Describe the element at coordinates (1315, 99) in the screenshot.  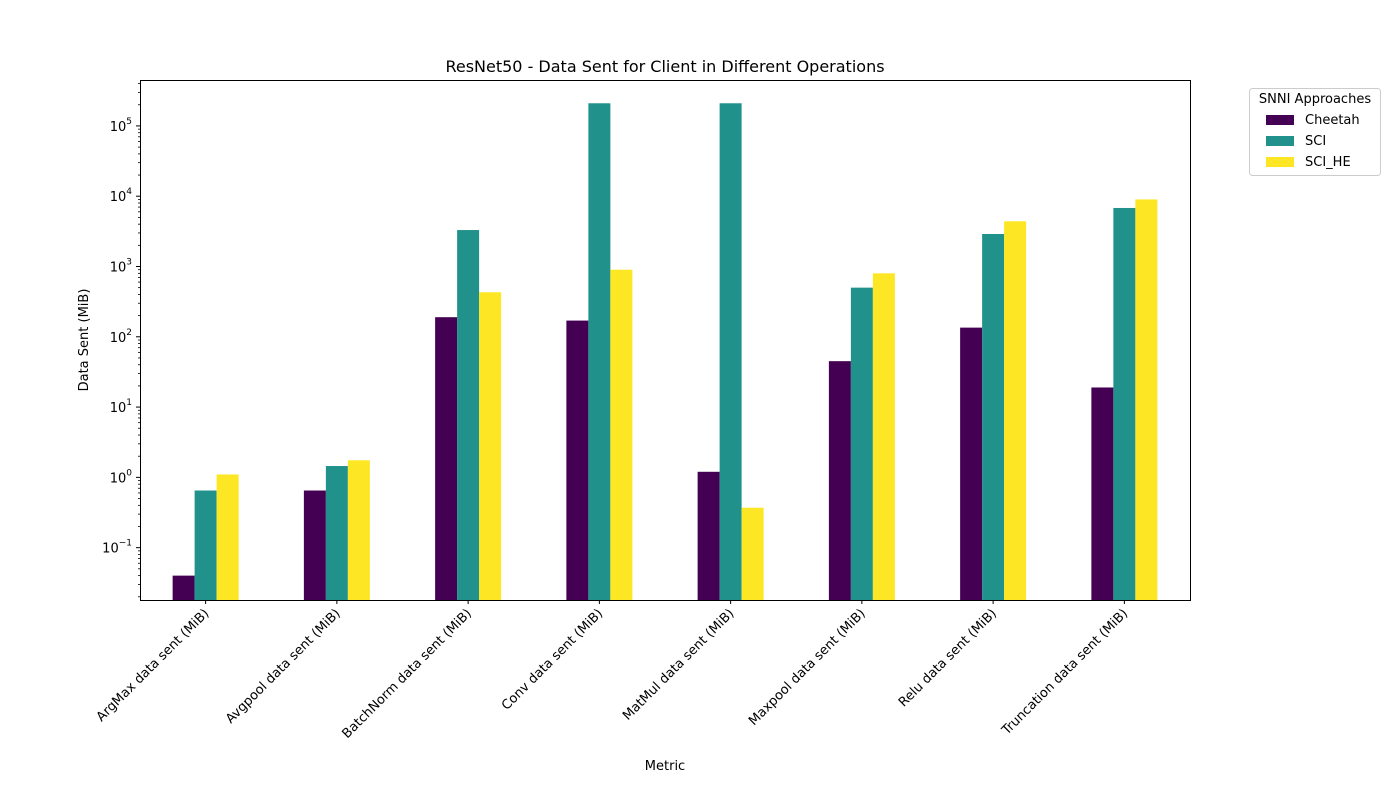
I see `legend-title: SNNI Approaches` at that location.